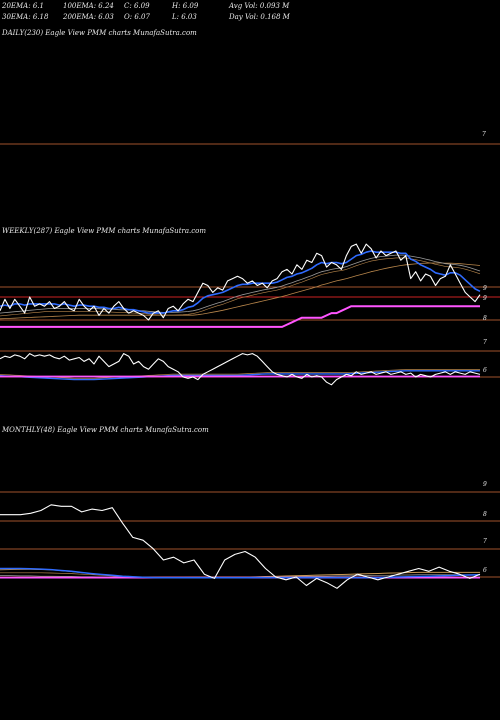 The height and width of the screenshot is (720, 500). I want to click on monthly-tick-7: 7, so click(485, 541).